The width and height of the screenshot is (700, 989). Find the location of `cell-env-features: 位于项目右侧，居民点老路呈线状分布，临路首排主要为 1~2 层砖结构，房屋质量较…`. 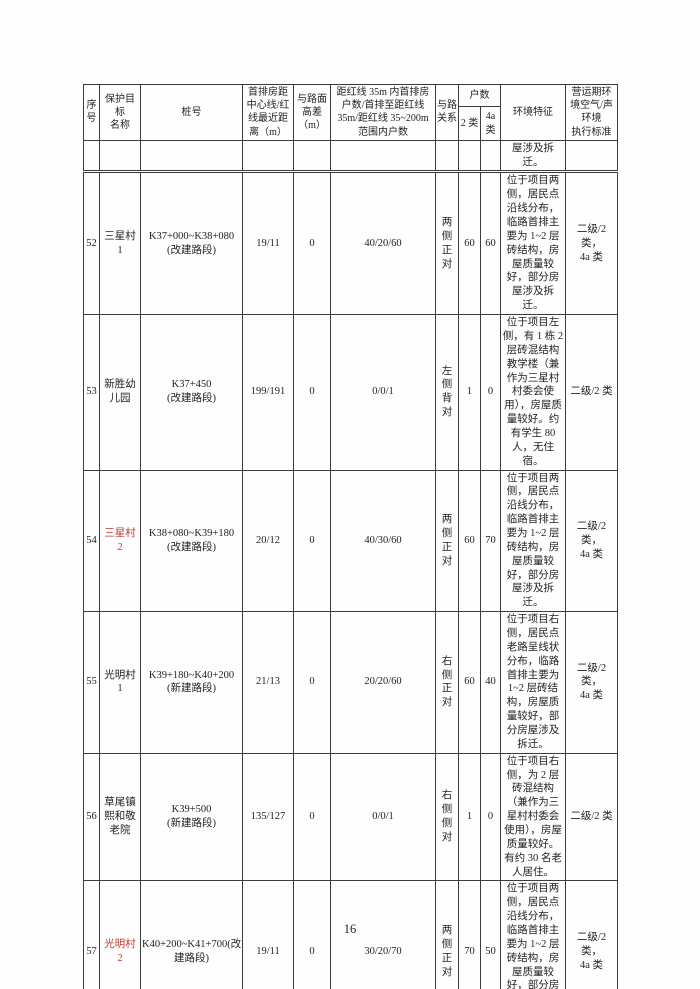

cell-env-features: 位于项目右侧，居民点老路呈线状分布，临路首排主要为 1~2 层砖结构，房屋质量较… is located at coordinates (533, 682).